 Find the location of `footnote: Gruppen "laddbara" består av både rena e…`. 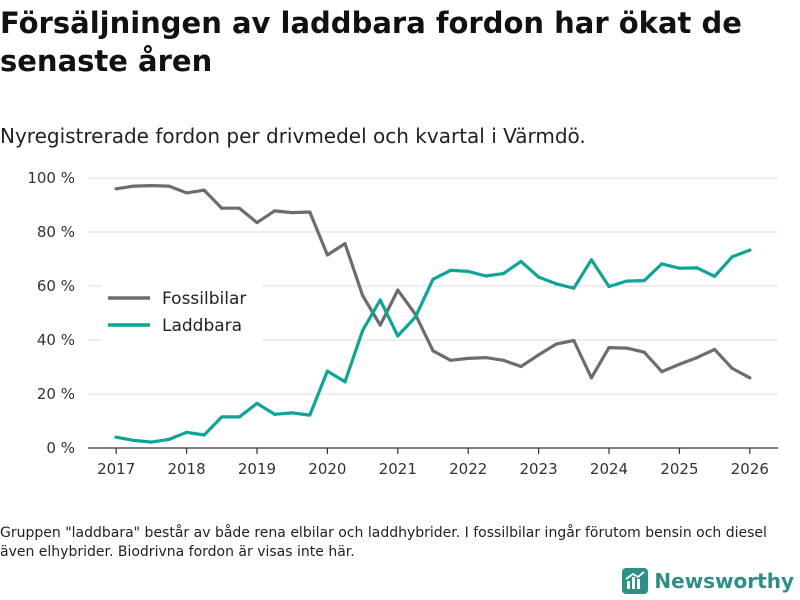

footnote: Gruppen "laddbara" består av både rena e… is located at coordinates (383, 542).